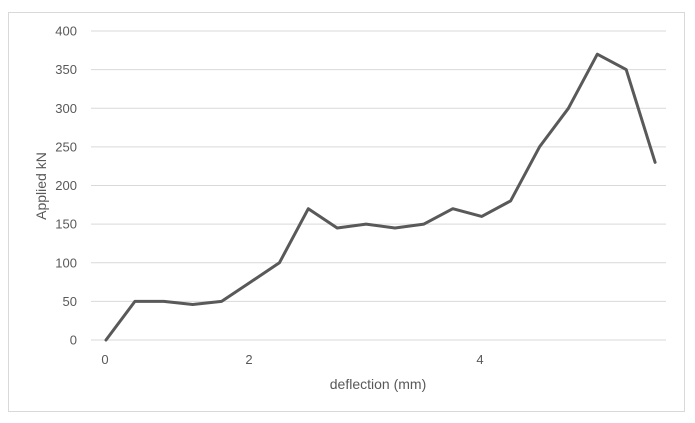 The image size is (695, 423). I want to click on y-tick-label: 350, so click(66, 69).